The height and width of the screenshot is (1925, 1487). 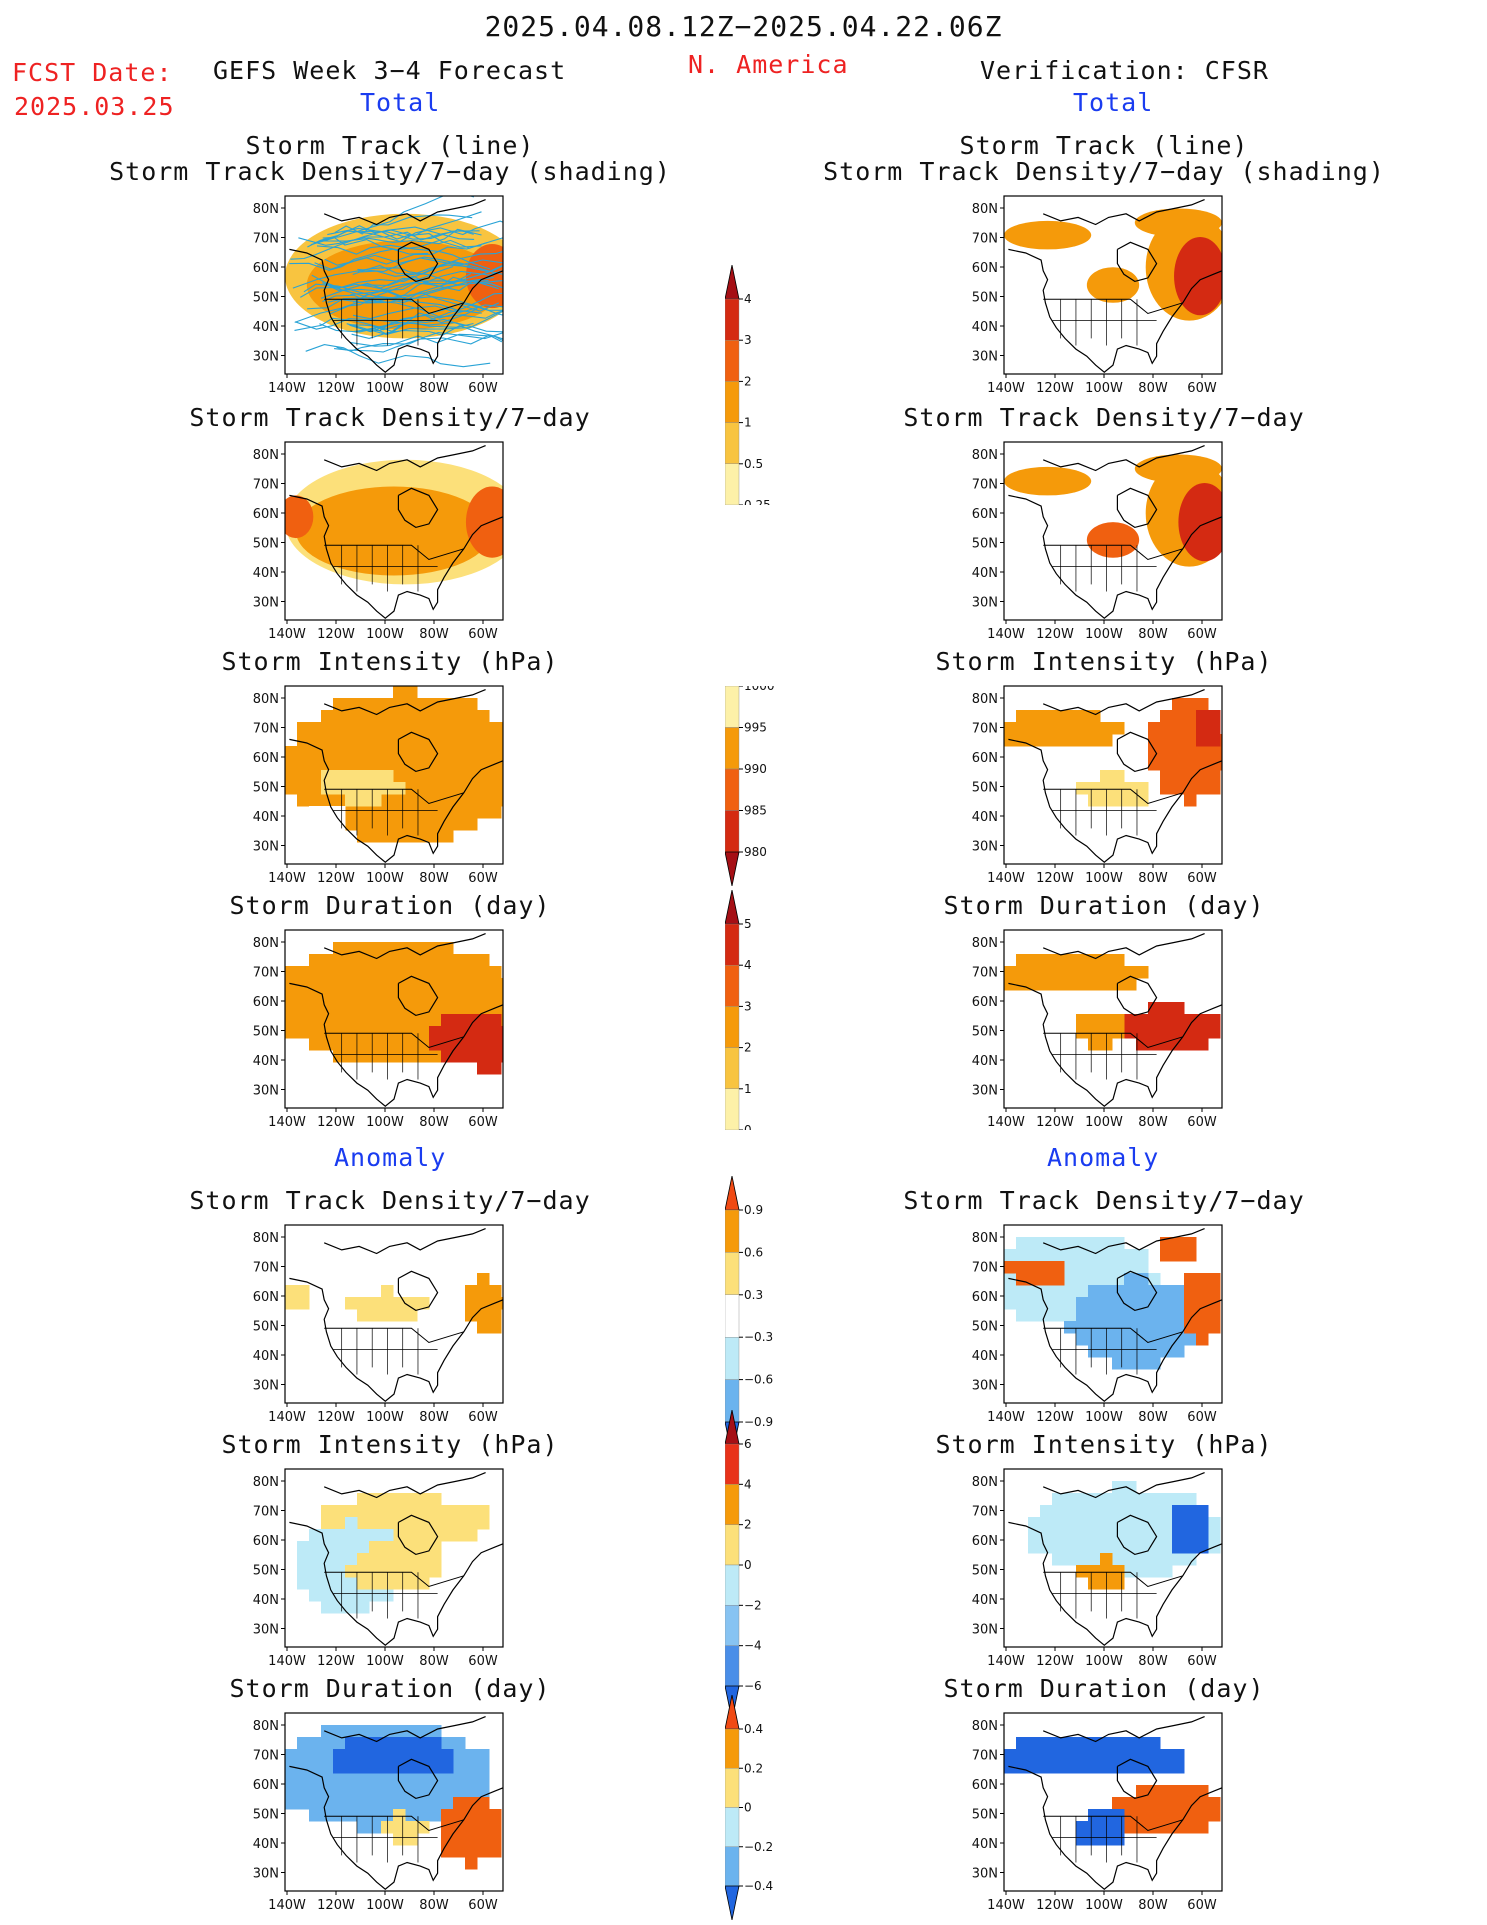 What do you see at coordinates (1202, 1905) in the screenshot?
I see `lon-label: 60W` at bounding box center [1202, 1905].